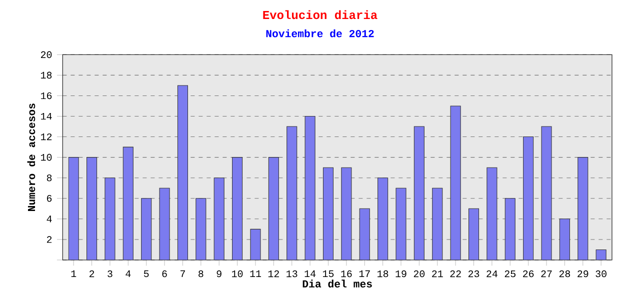 This screenshot has height=300, width=640. What do you see at coordinates (310, 273) in the screenshot?
I see `x-tick-label: 14` at bounding box center [310, 273].